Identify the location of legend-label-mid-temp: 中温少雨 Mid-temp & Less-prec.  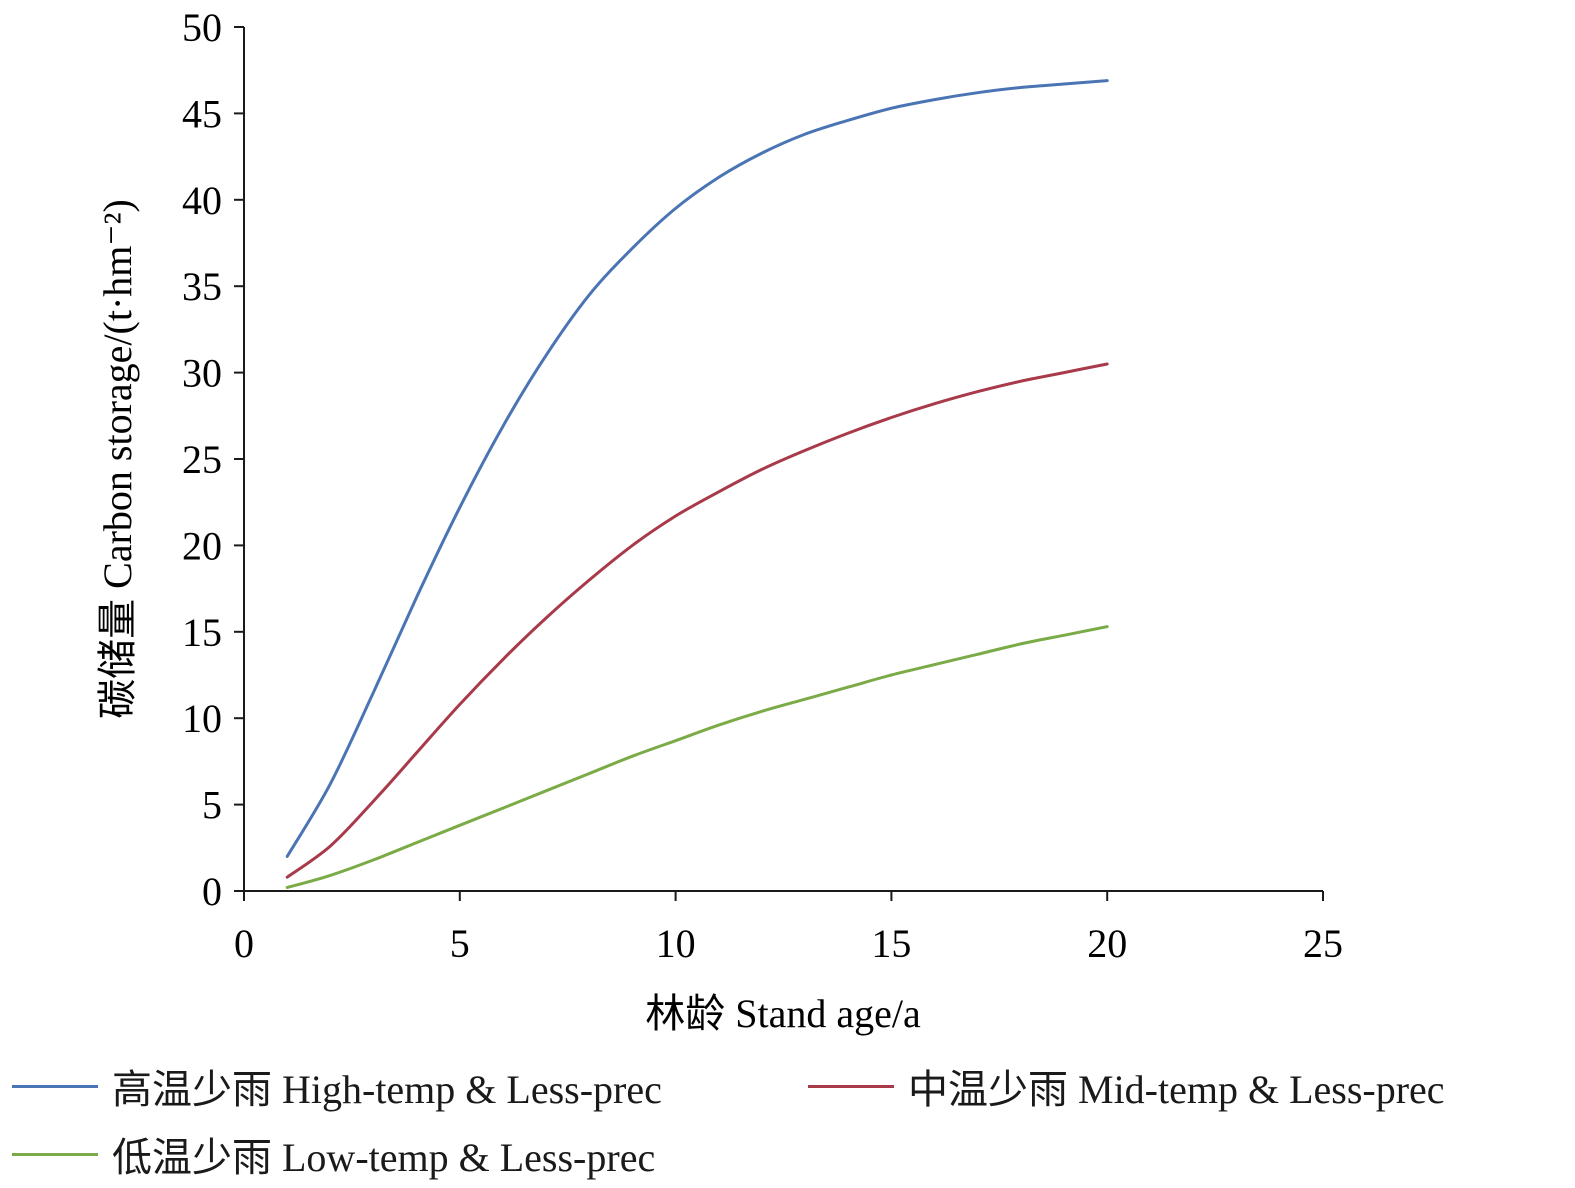
(1176, 1089).